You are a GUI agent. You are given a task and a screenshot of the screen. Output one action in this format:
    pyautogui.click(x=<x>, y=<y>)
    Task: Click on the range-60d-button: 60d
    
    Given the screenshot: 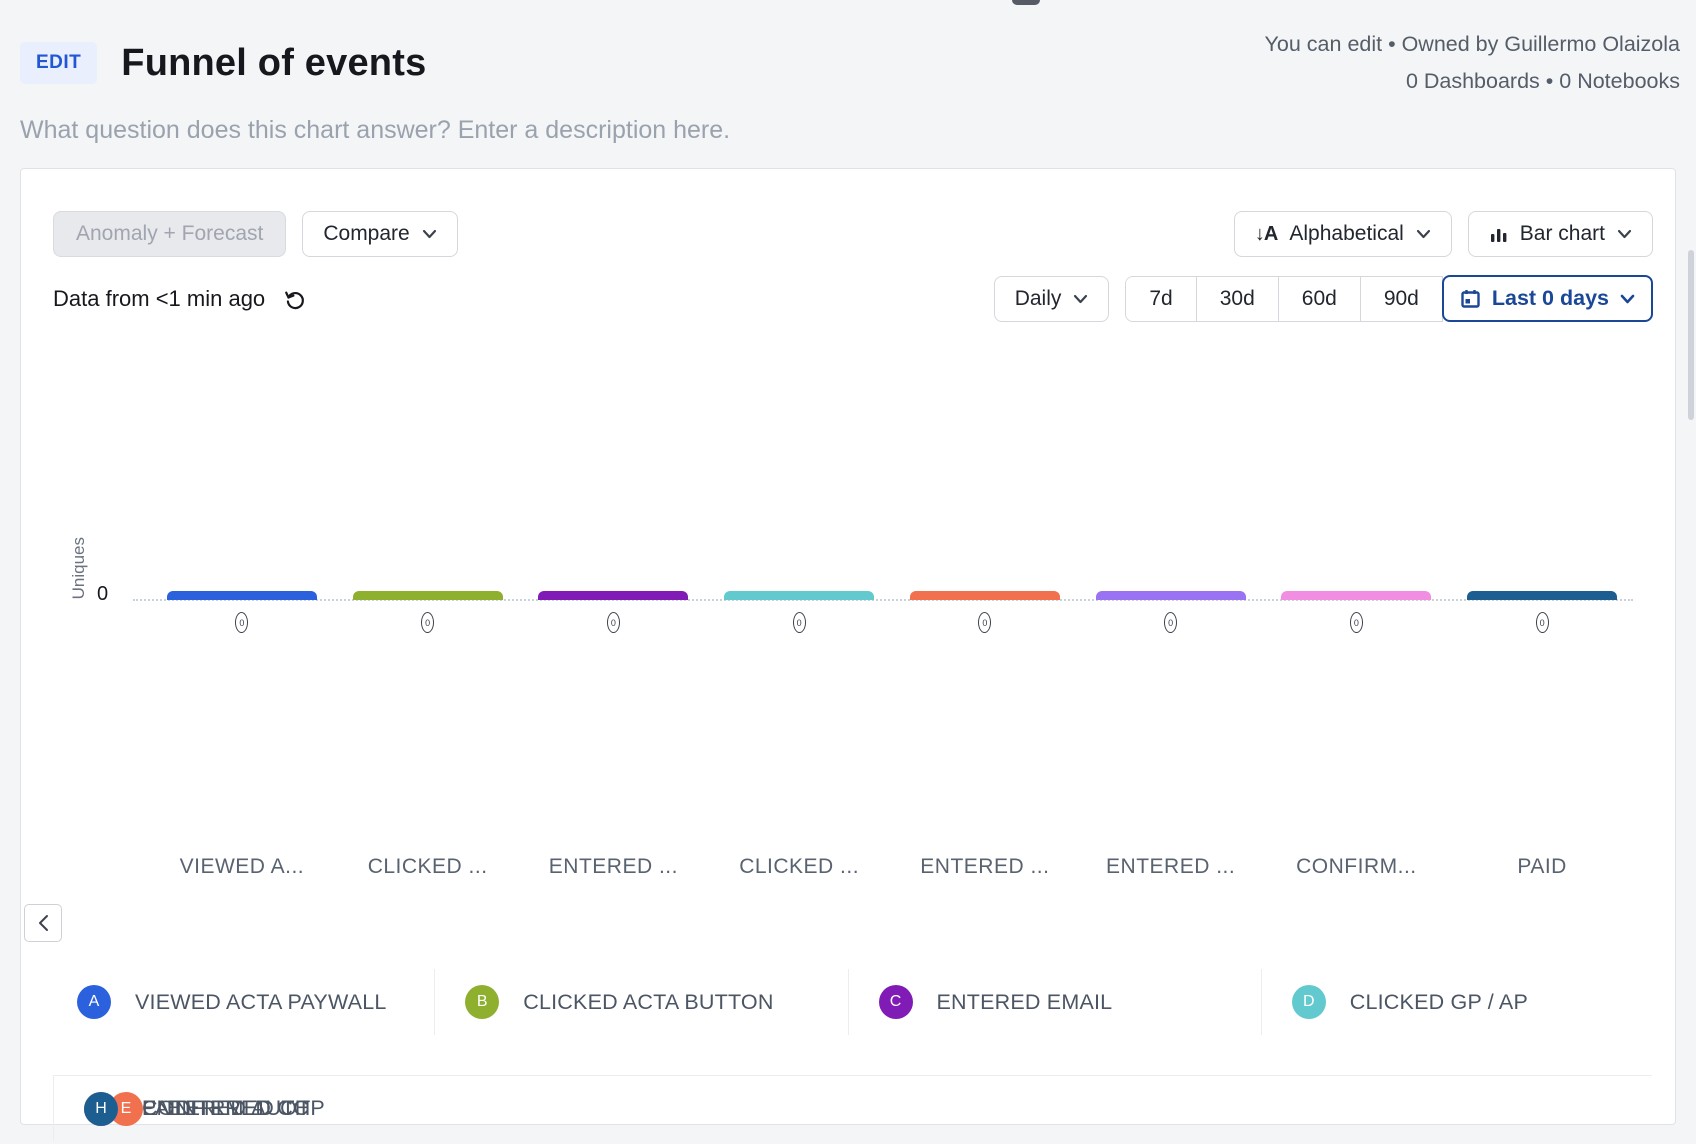 What is the action you would take?
    pyautogui.click(x=1318, y=298)
    